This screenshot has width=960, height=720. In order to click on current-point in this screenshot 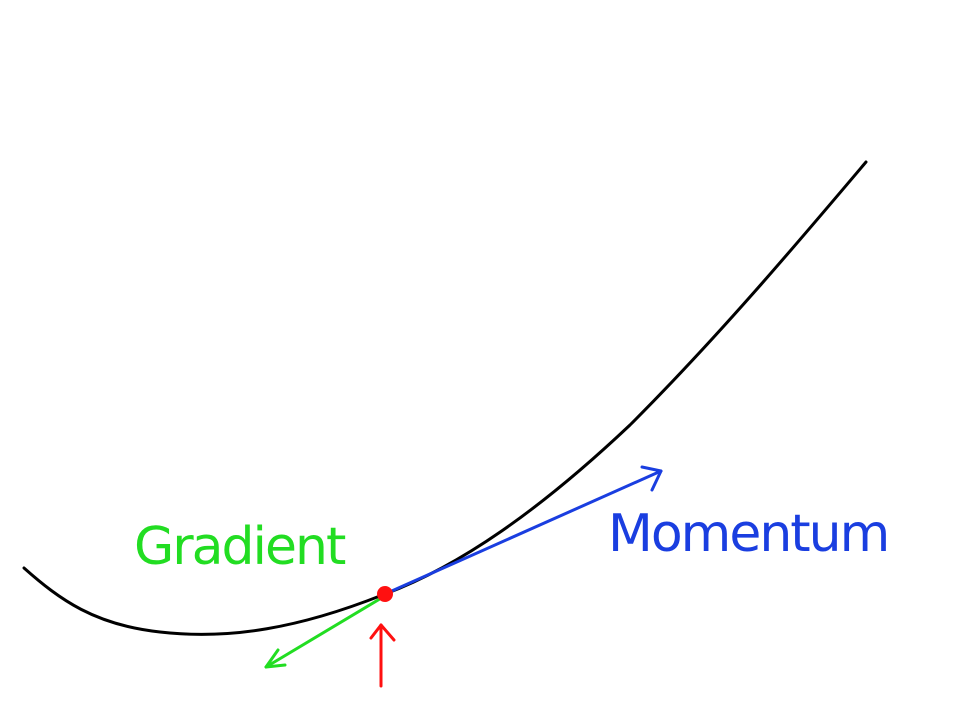, I will do `click(385, 594)`.